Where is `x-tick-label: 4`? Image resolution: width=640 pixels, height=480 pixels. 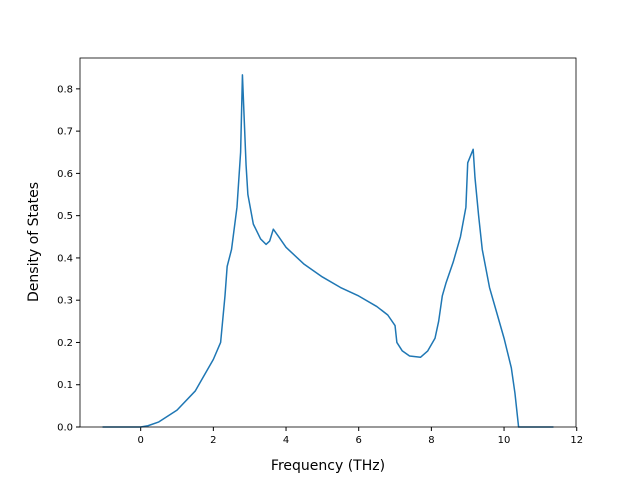 x-tick-label: 4 is located at coordinates (286, 440).